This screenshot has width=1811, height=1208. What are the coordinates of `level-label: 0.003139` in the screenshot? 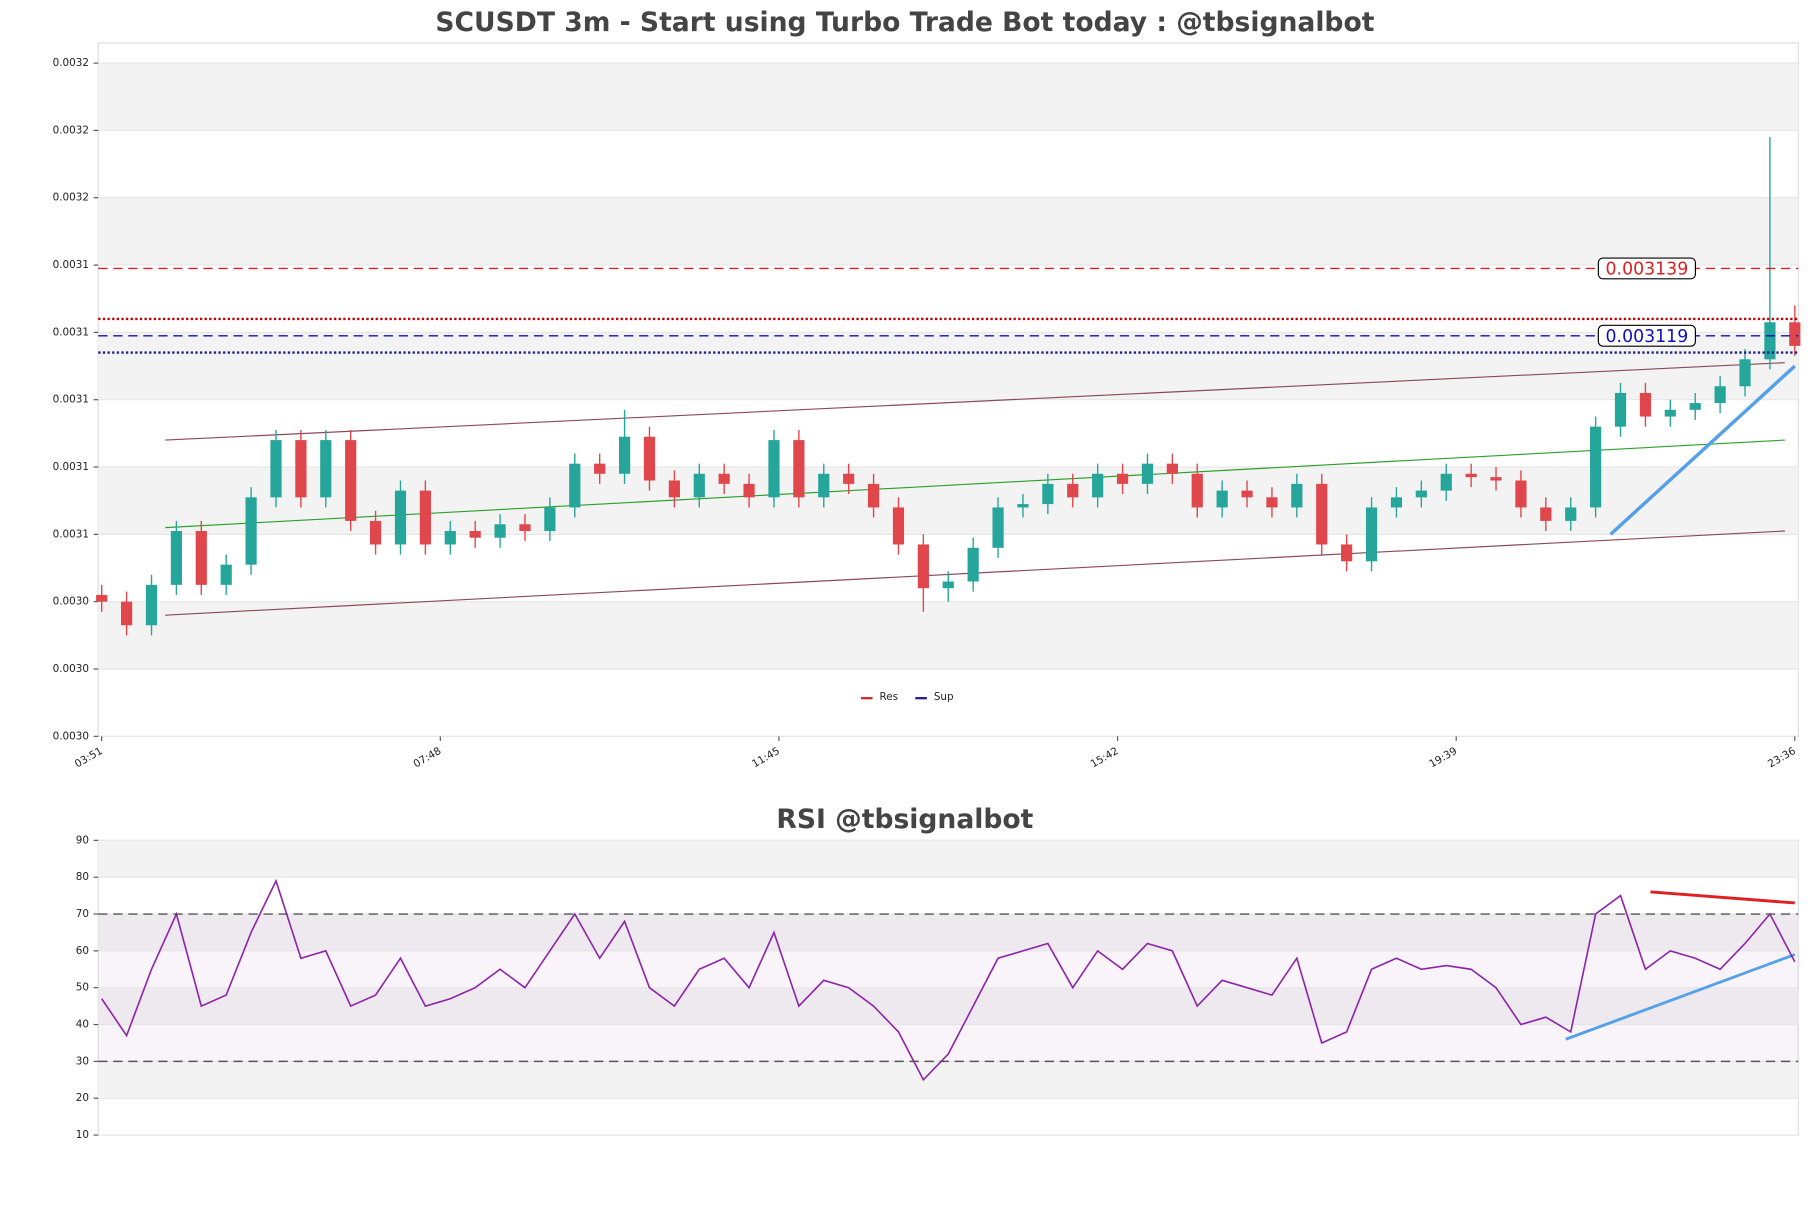 It's located at (1647, 270).